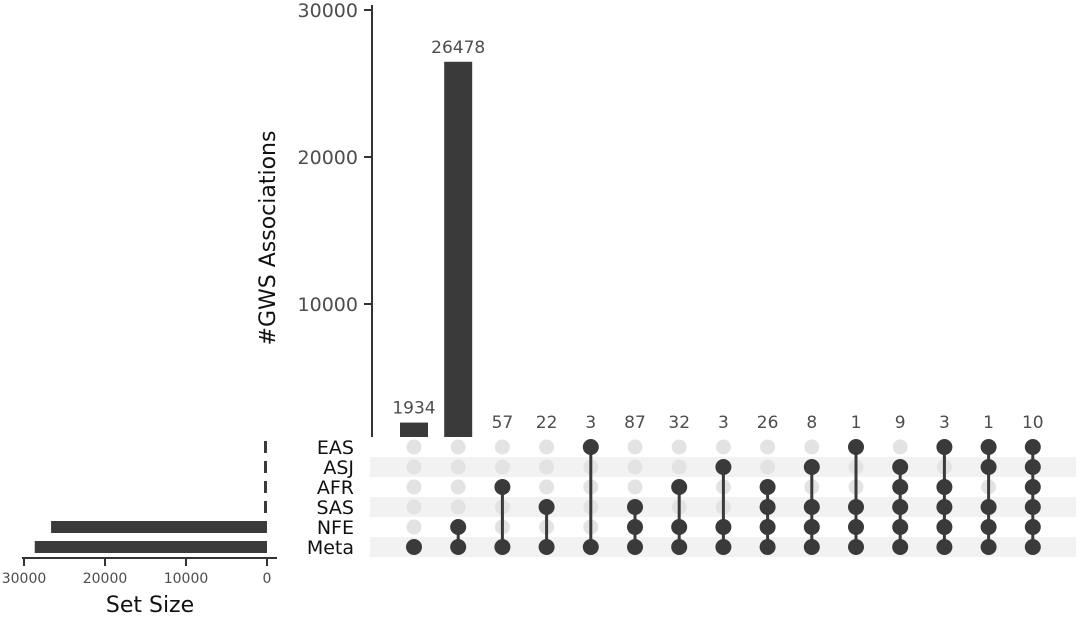 This screenshot has height=620, width=1080. I want to click on y-tick-label: 30000, so click(328, 11).